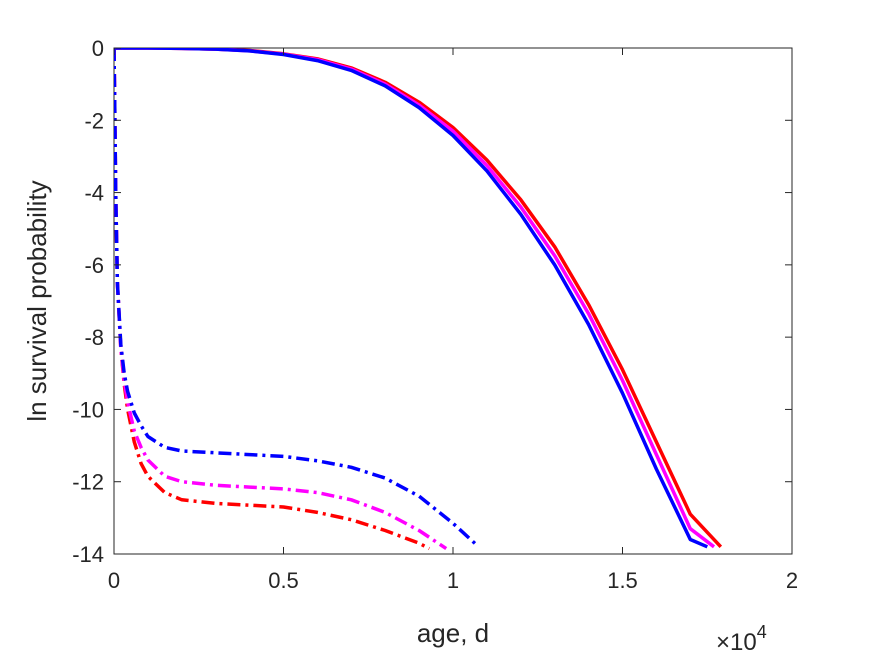 The width and height of the screenshot is (875, 656). What do you see at coordinates (114, 580) in the screenshot?
I see `x-tick-label-1: 0` at bounding box center [114, 580].